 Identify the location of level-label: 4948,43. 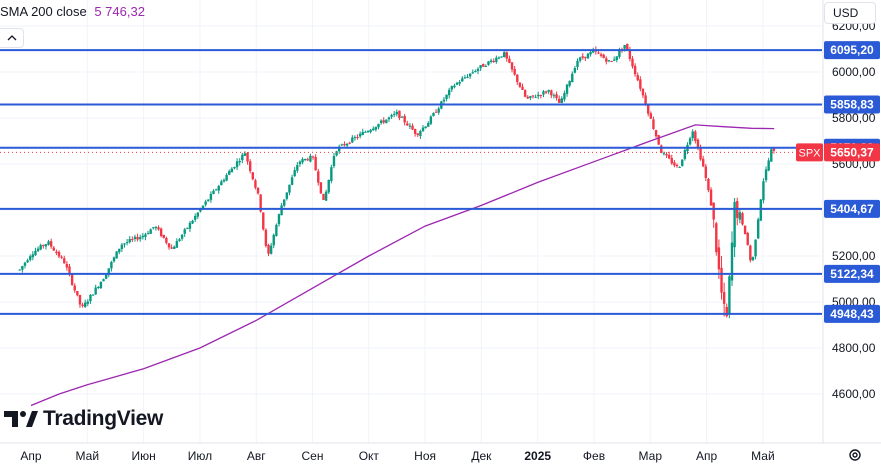
(852, 314).